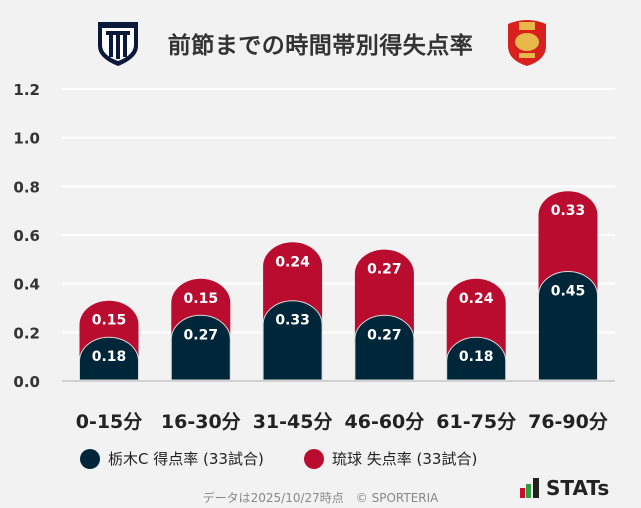 The height and width of the screenshot is (508, 641). What do you see at coordinates (26, 333) in the screenshot?
I see `y-tick-label: 0.2` at bounding box center [26, 333].